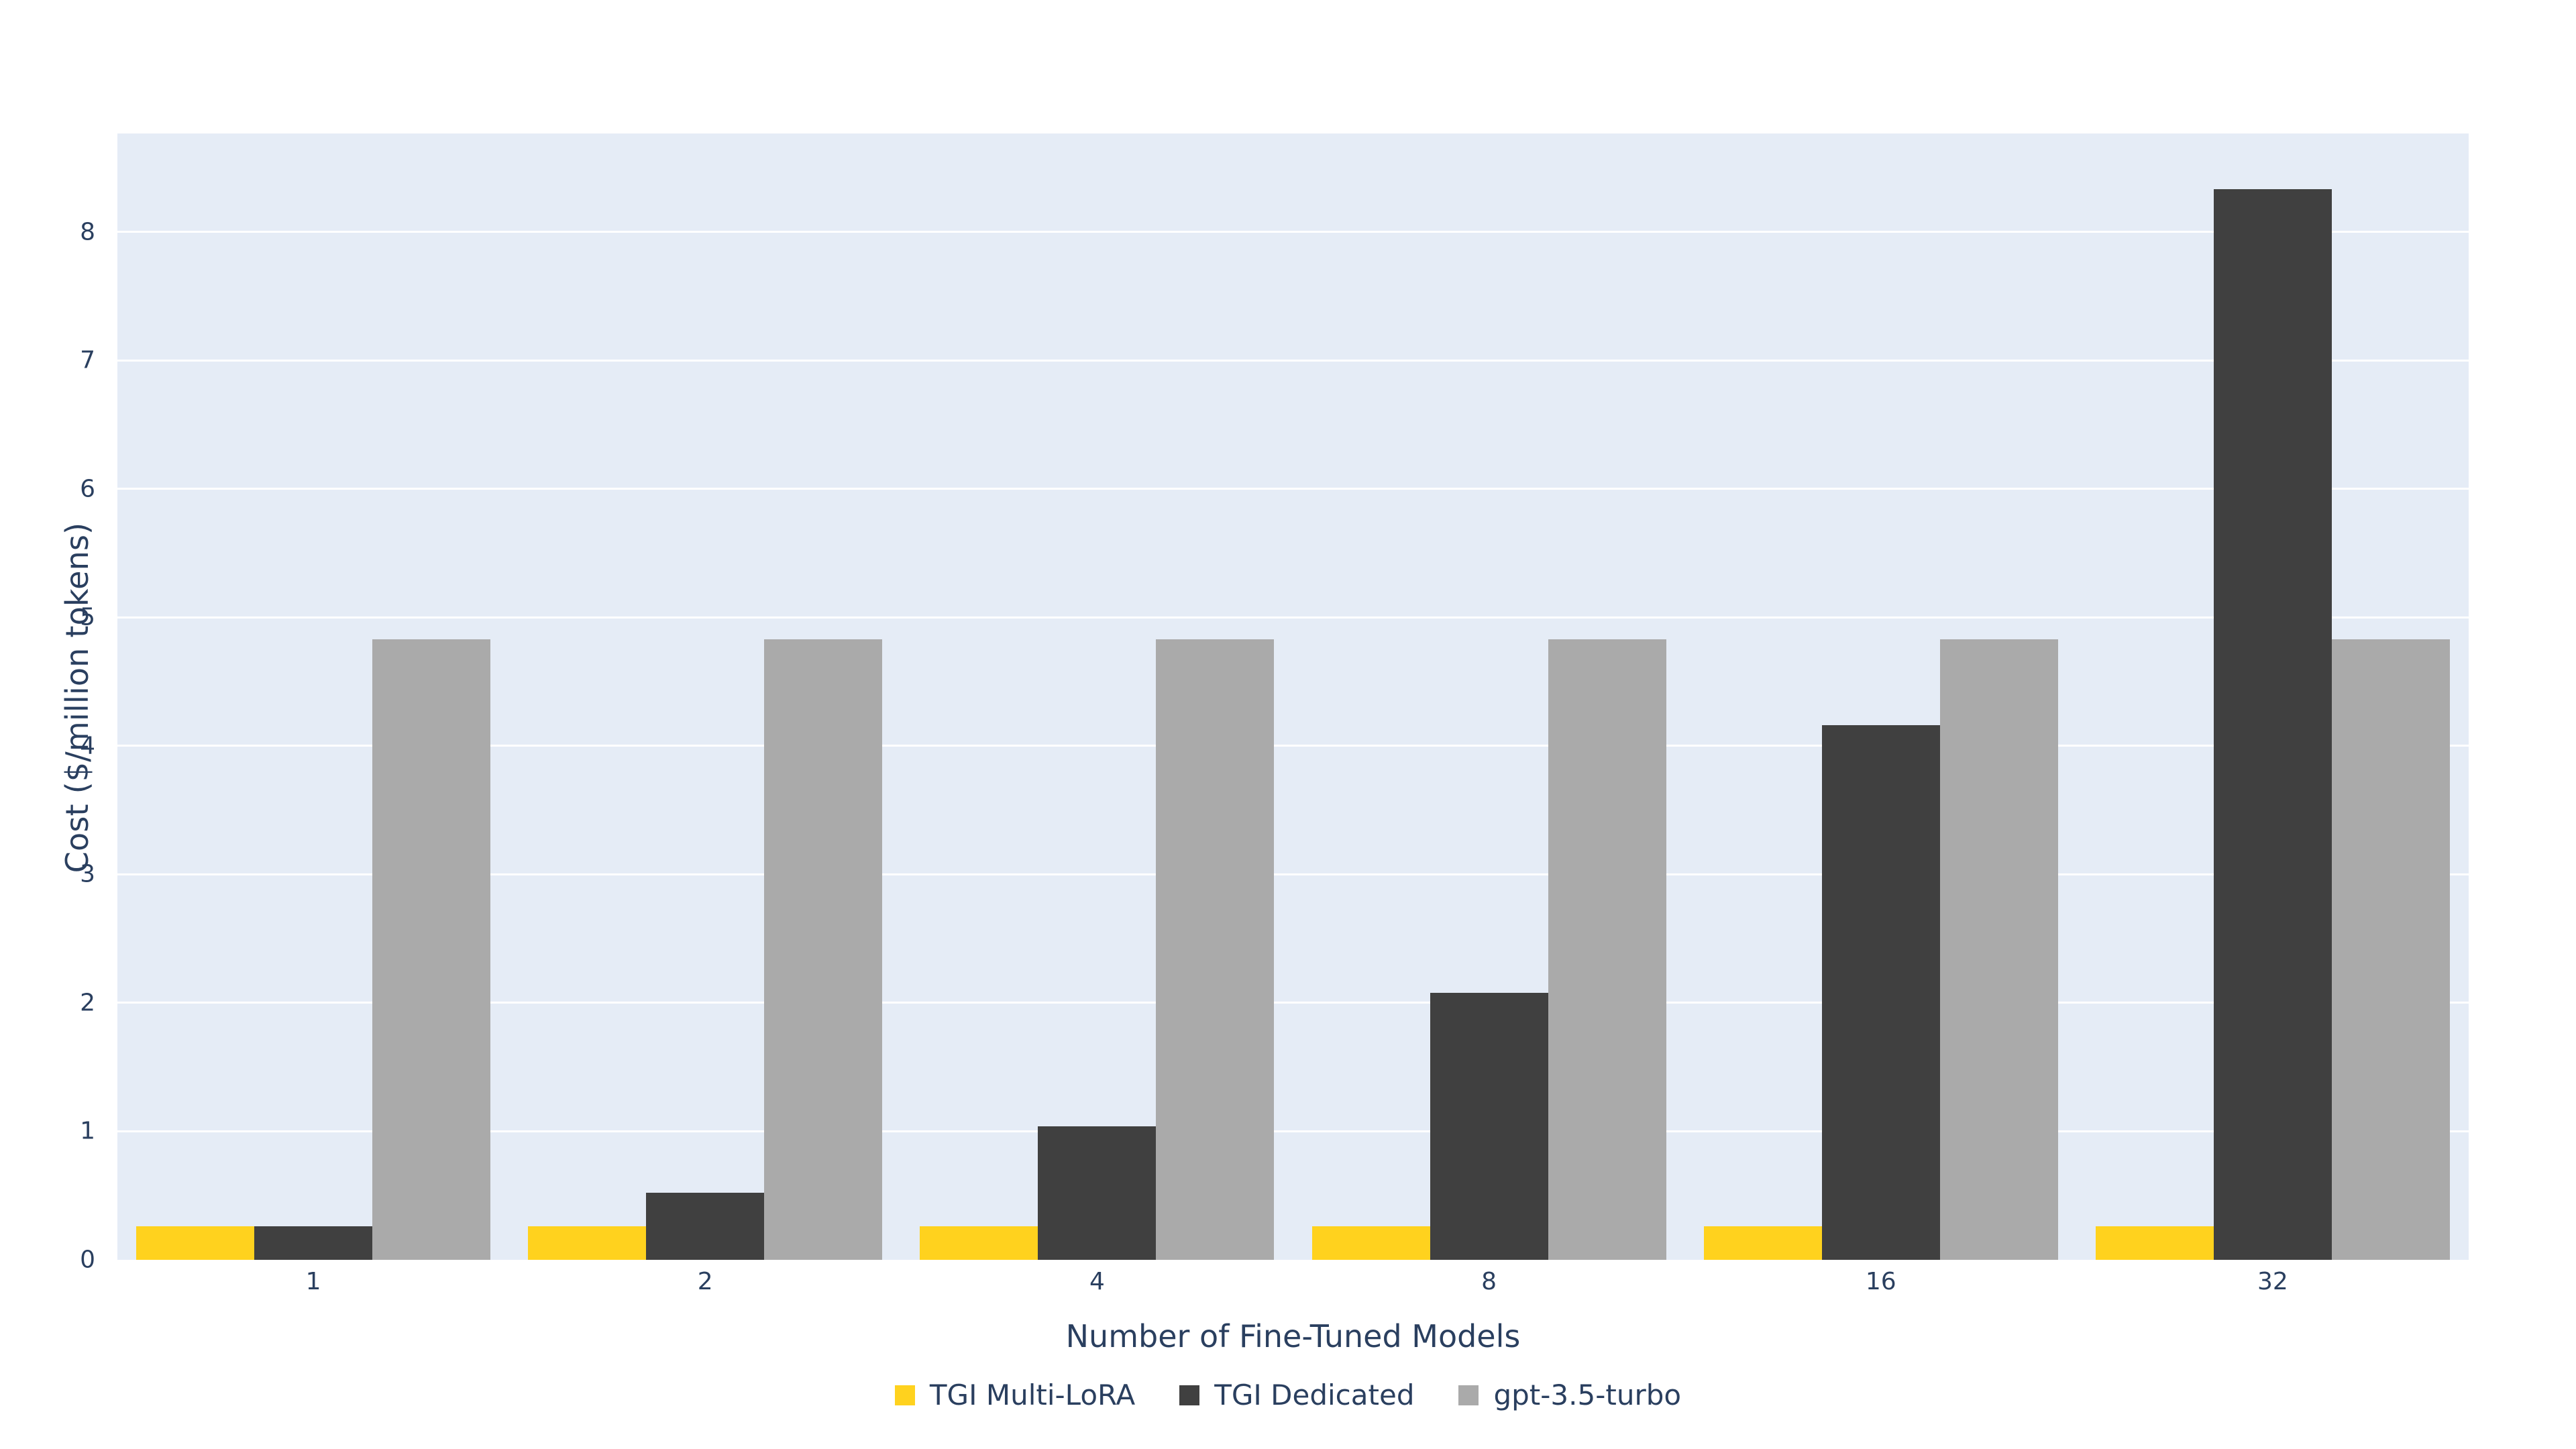 The height and width of the screenshot is (1449, 2576). I want to click on x-tick-label: 32, so click(2272, 1281).